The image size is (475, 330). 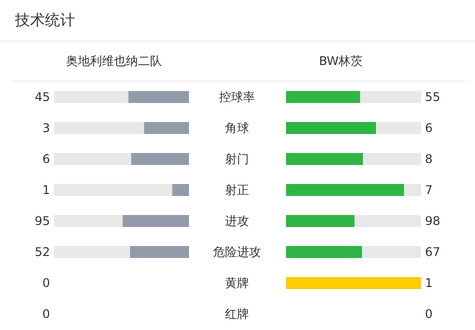 What do you see at coordinates (237, 314) in the screenshot?
I see `y-tick-label: 红牌` at bounding box center [237, 314].